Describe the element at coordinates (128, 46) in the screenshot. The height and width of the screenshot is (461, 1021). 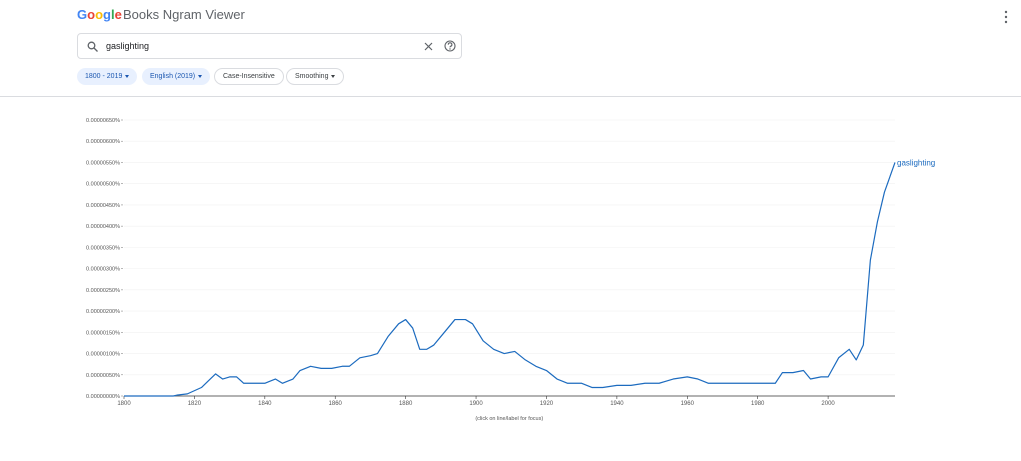
I see `search-query: gaslighting` at that location.